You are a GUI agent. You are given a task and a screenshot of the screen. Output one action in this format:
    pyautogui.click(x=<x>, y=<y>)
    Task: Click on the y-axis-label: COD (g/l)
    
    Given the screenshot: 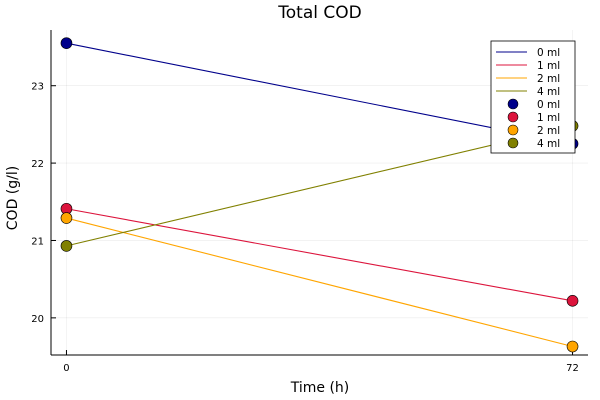 What is the action you would take?
    pyautogui.click(x=13, y=198)
    